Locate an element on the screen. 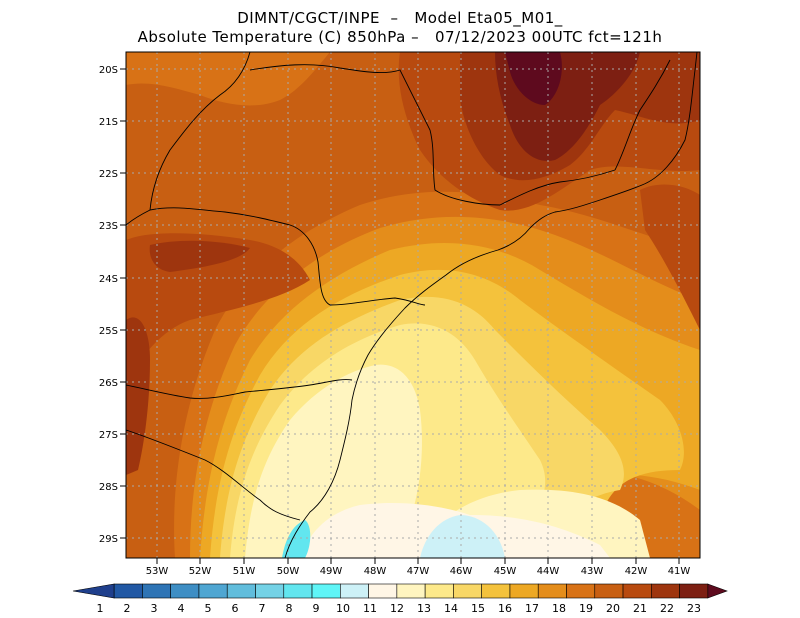  colorbar-label: 3 is located at coordinates (154, 608).